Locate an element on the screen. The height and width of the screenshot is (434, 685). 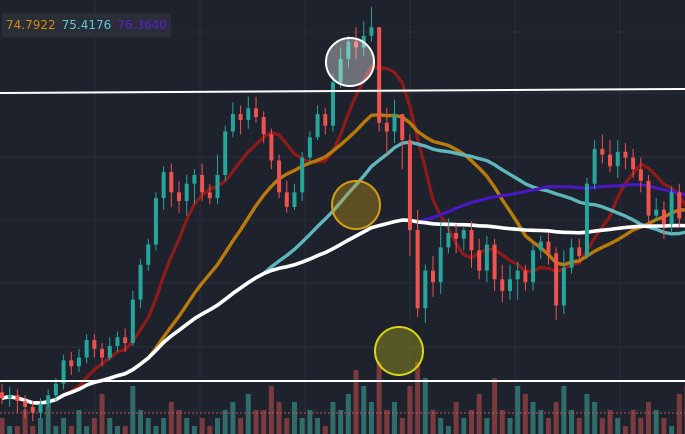
top-highlight-circle is located at coordinates (350, 62).